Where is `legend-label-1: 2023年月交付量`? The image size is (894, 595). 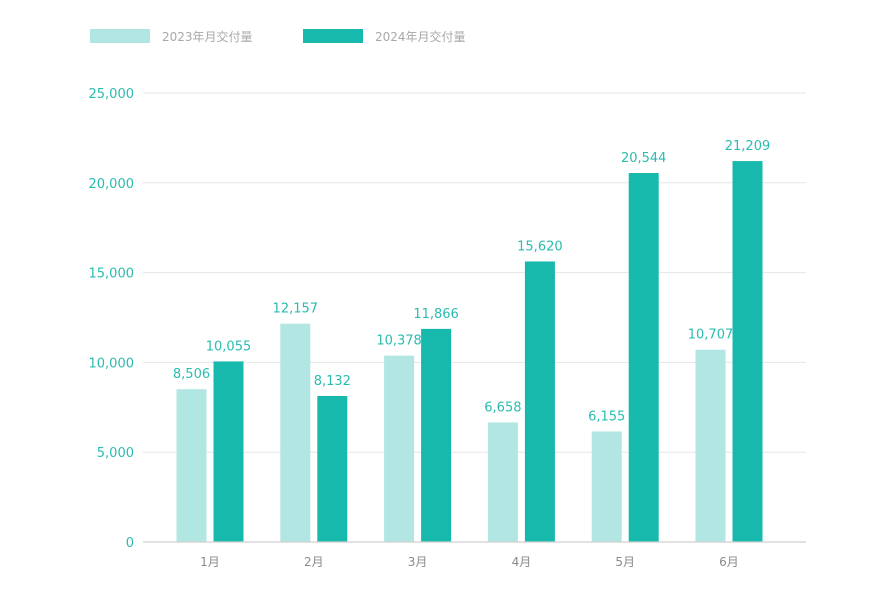 legend-label-1: 2023年月交付量 is located at coordinates (207, 36).